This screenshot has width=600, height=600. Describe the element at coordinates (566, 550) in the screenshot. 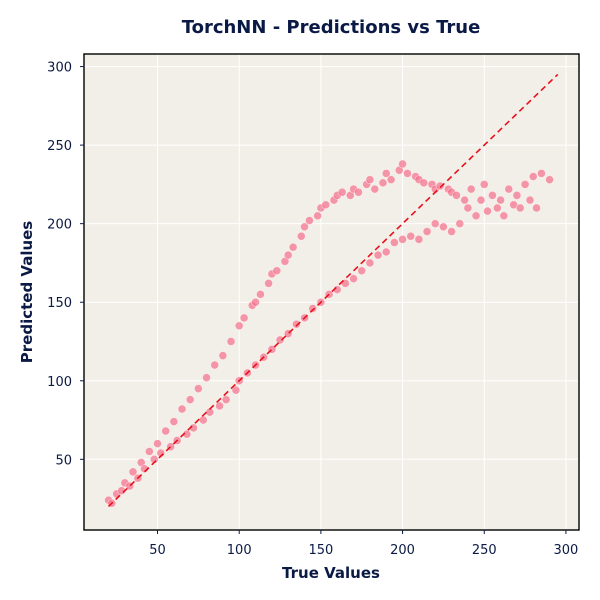

I see `x-tick-label: 300` at that location.